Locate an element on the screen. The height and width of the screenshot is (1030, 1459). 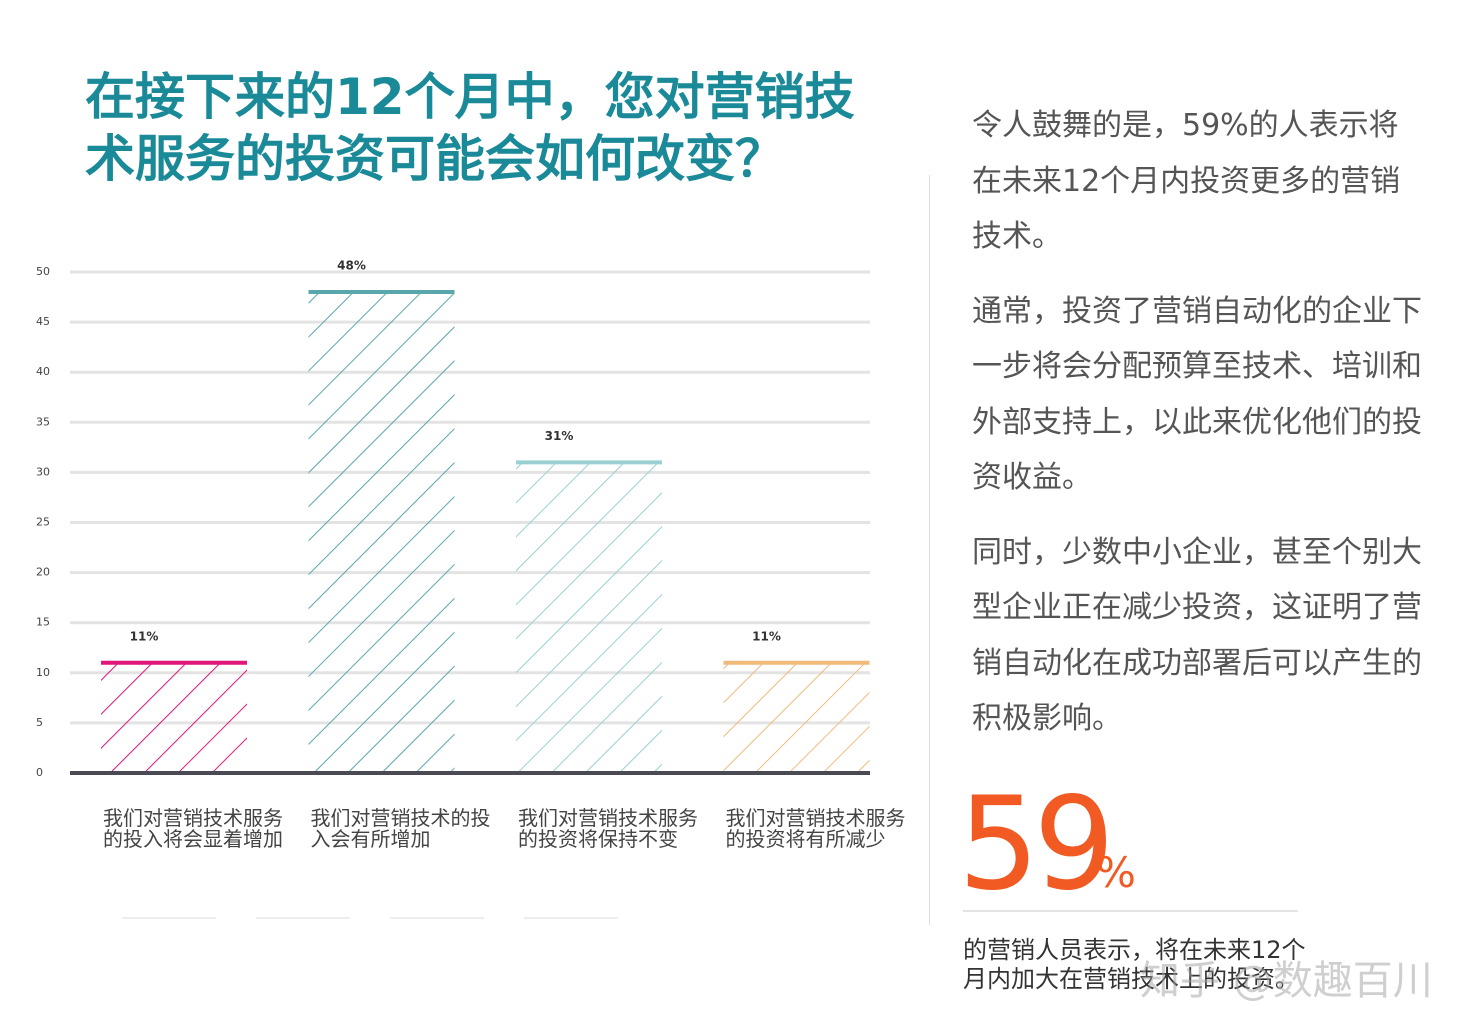
stat-unit: % is located at coordinates (1116, 872).